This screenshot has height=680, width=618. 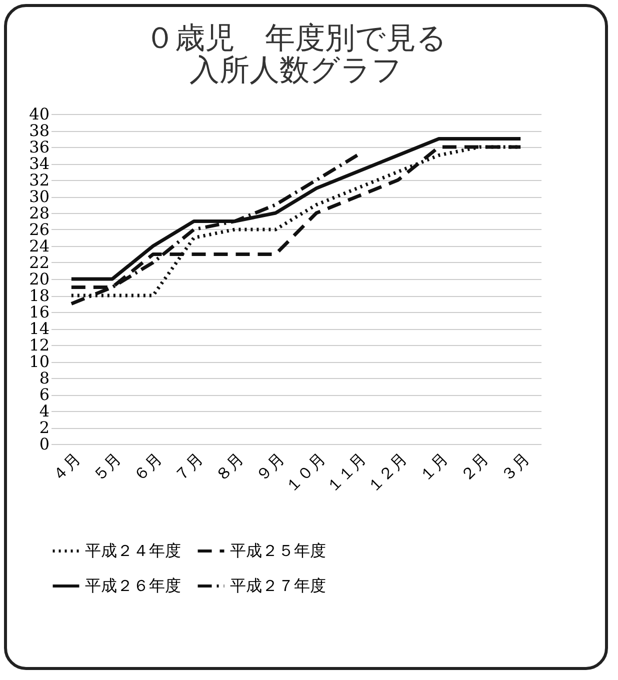 What do you see at coordinates (39, 147) in the screenshot?
I see `y-tick-label: 36` at bounding box center [39, 147].